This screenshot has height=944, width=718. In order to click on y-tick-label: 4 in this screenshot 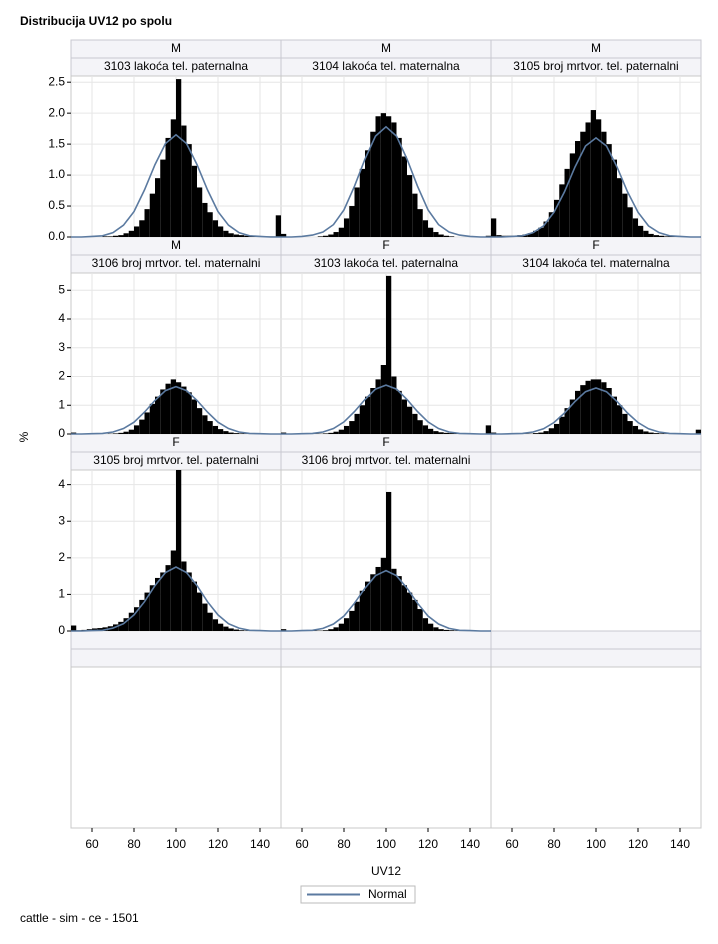, I will do `click(61, 484)`.